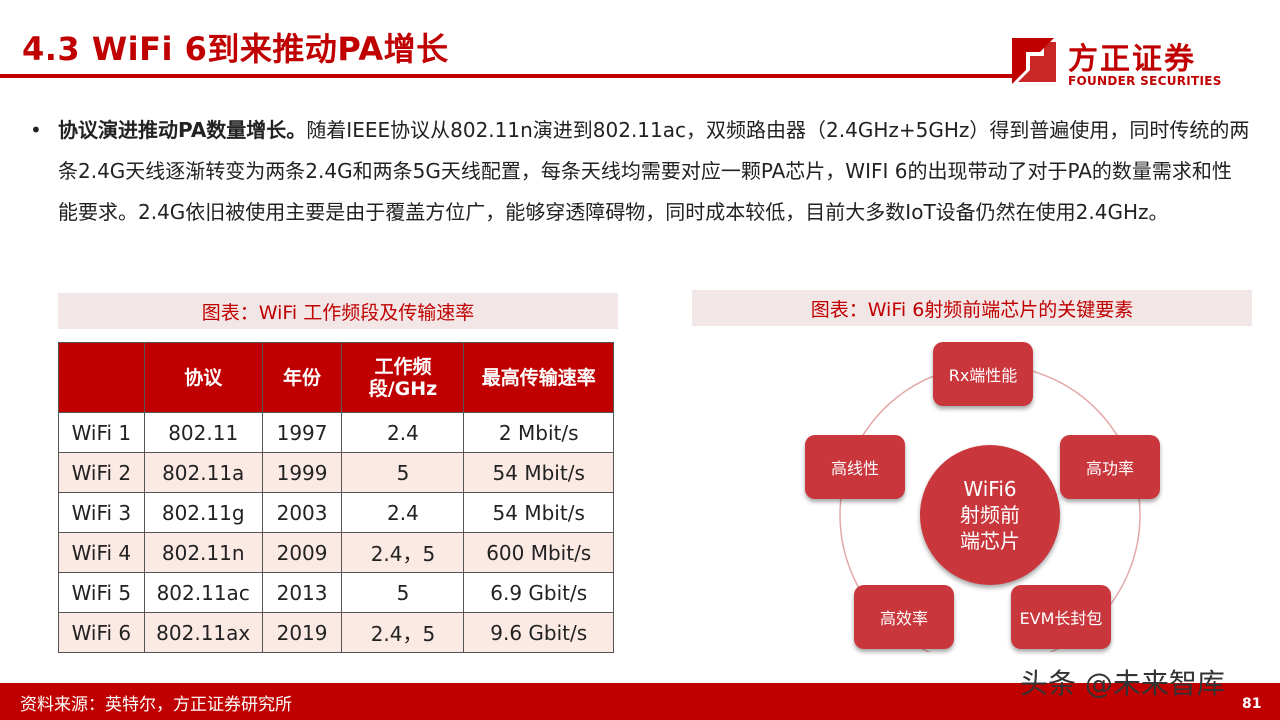  What do you see at coordinates (538, 432) in the screenshot?
I see `table-cell: 2 Mbit/s` at bounding box center [538, 432].